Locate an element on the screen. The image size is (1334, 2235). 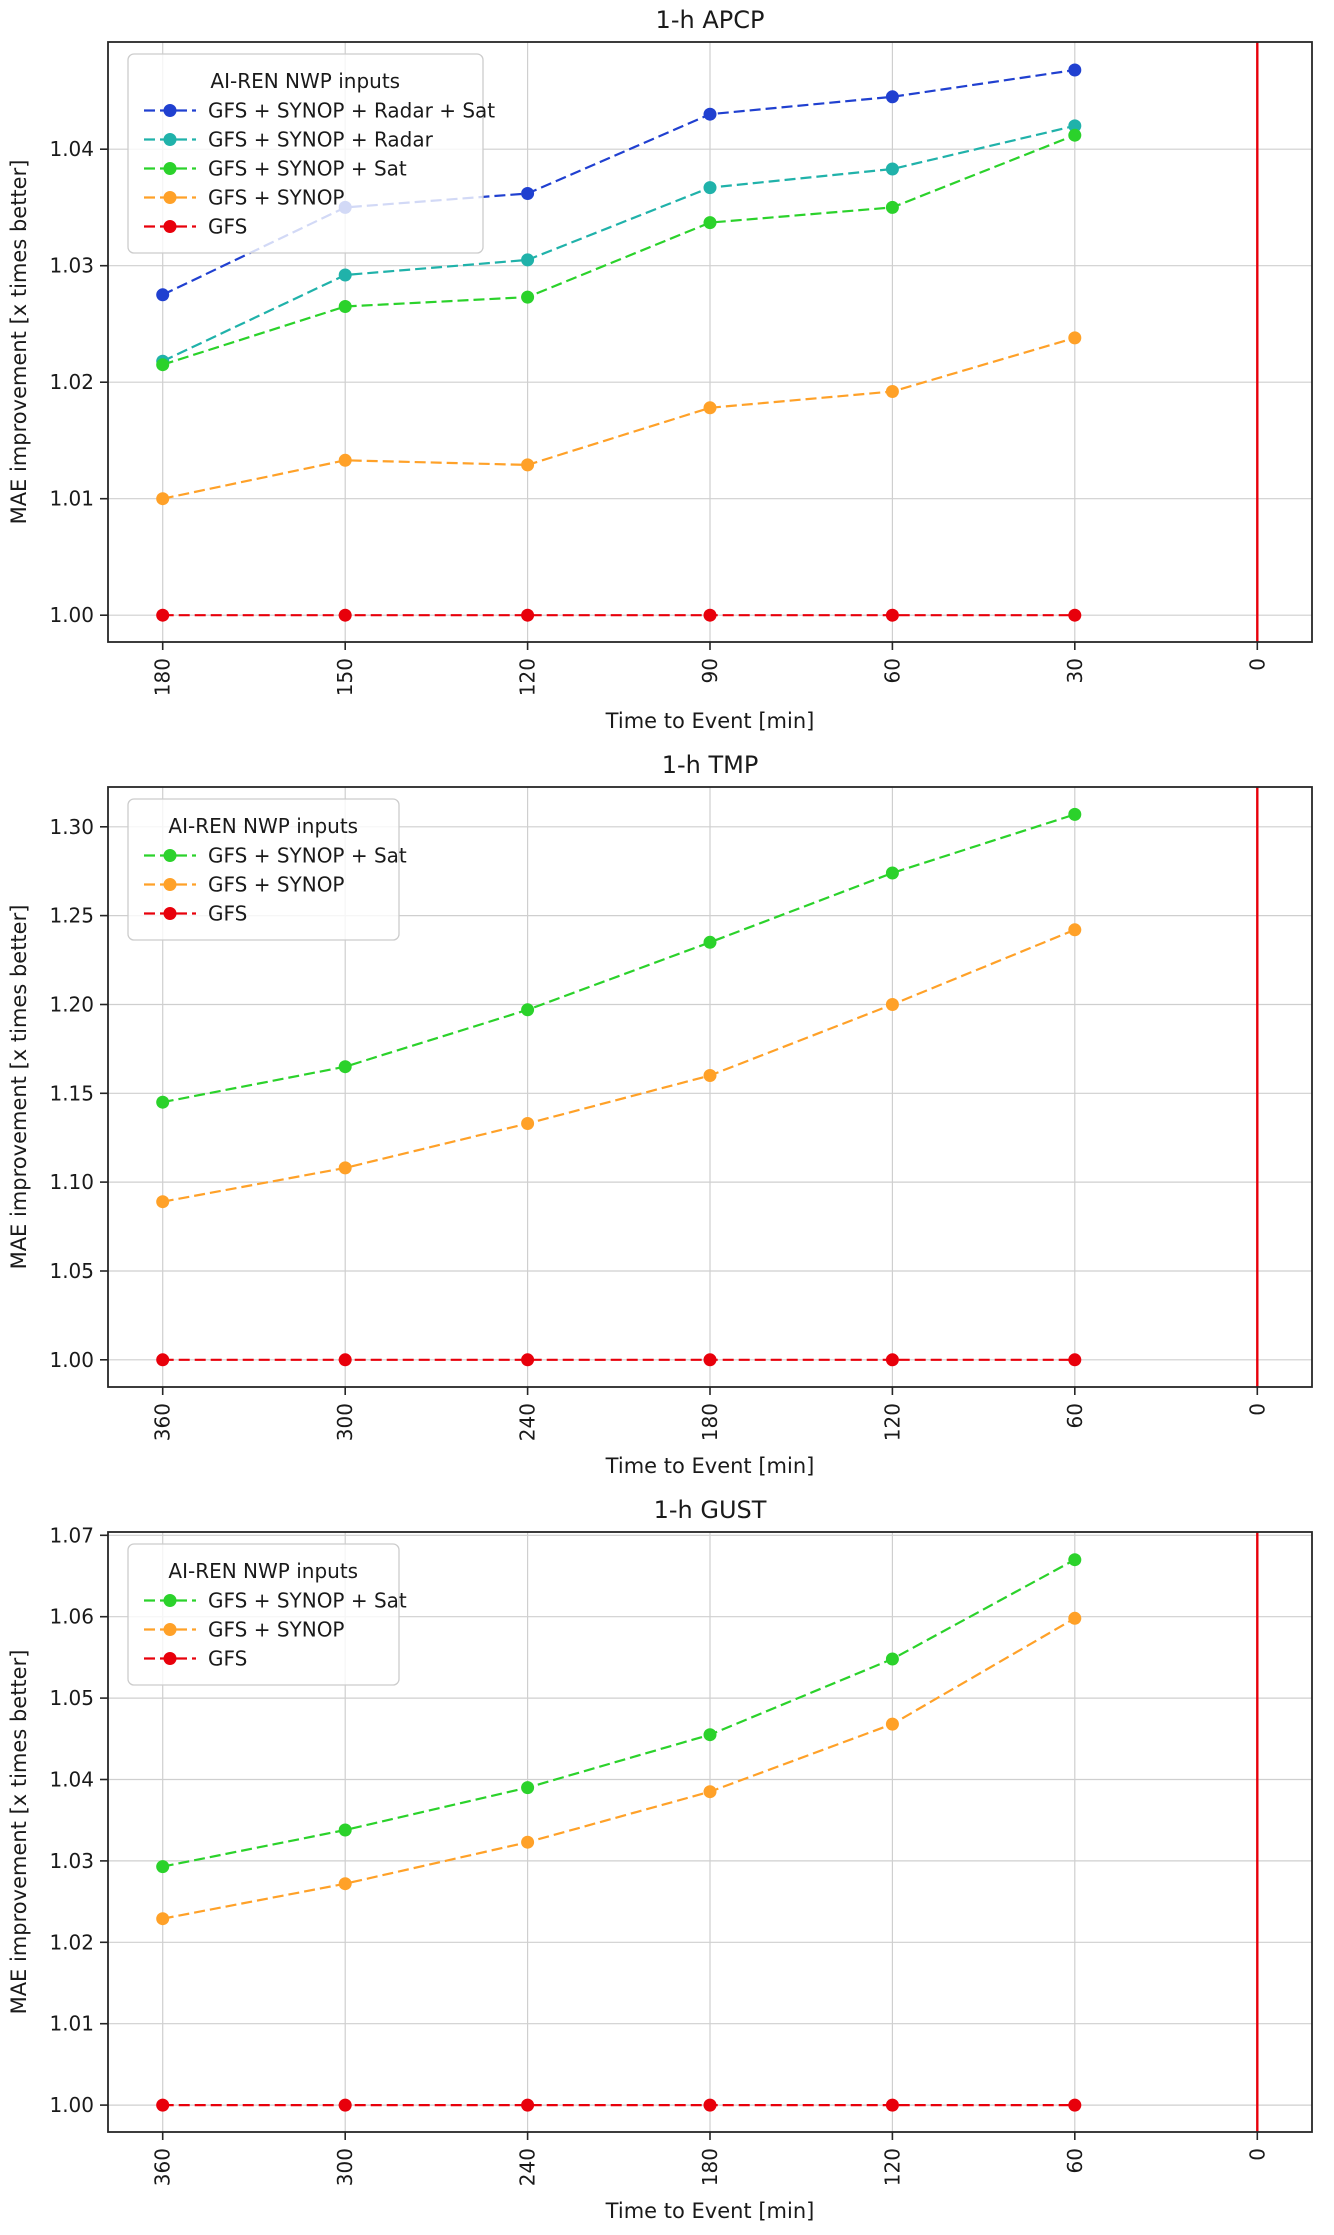
series-gfs-synop-sat is located at coordinates (619, 958).